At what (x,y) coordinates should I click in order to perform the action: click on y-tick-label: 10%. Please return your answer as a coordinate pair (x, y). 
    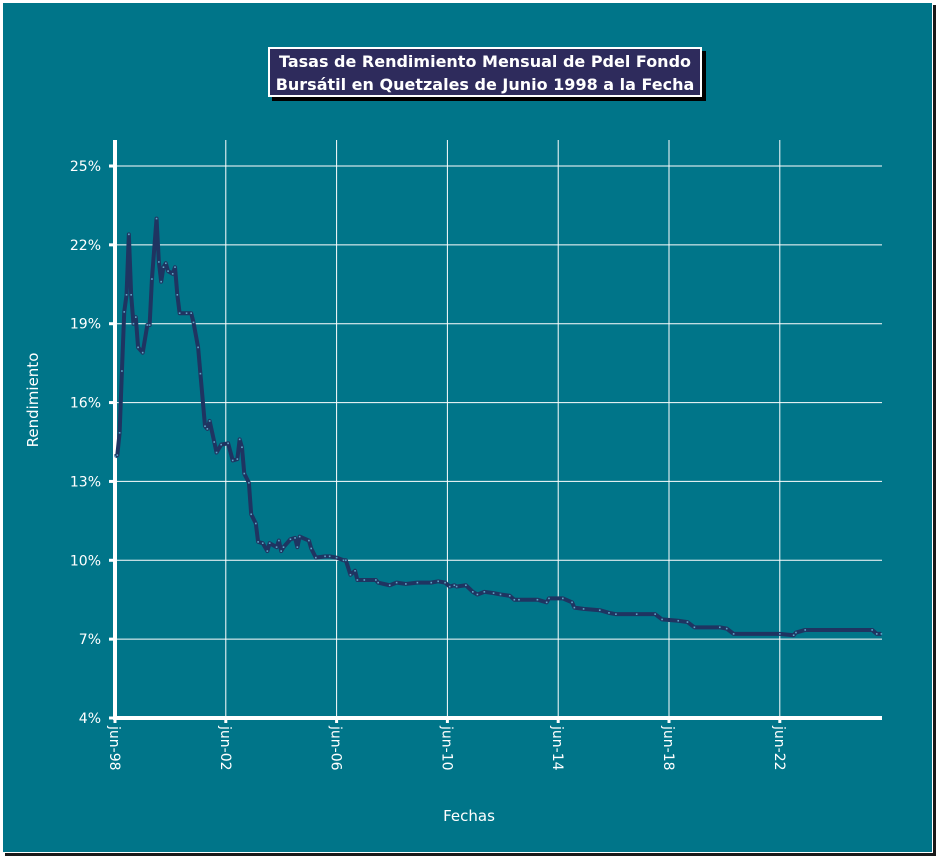
    Looking at the image, I should click on (85, 561).